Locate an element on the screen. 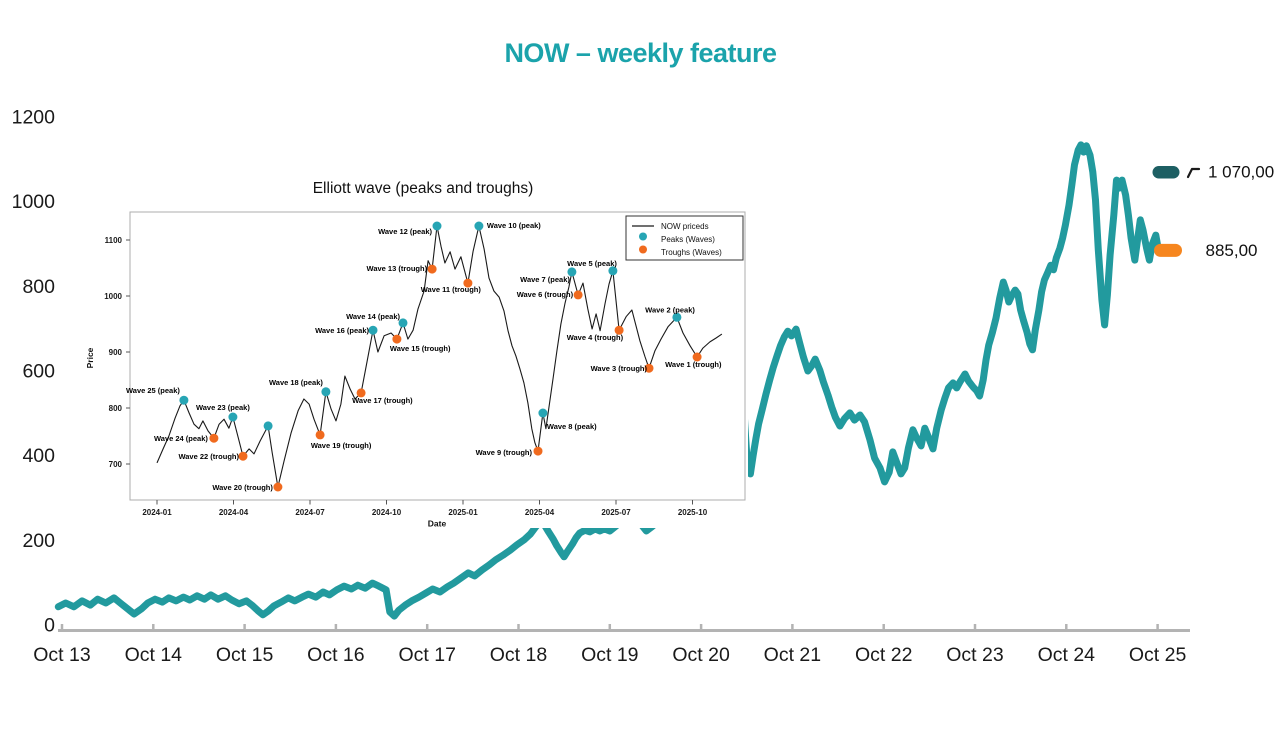  x-axis-label: Oct 21 is located at coordinates (792, 655).